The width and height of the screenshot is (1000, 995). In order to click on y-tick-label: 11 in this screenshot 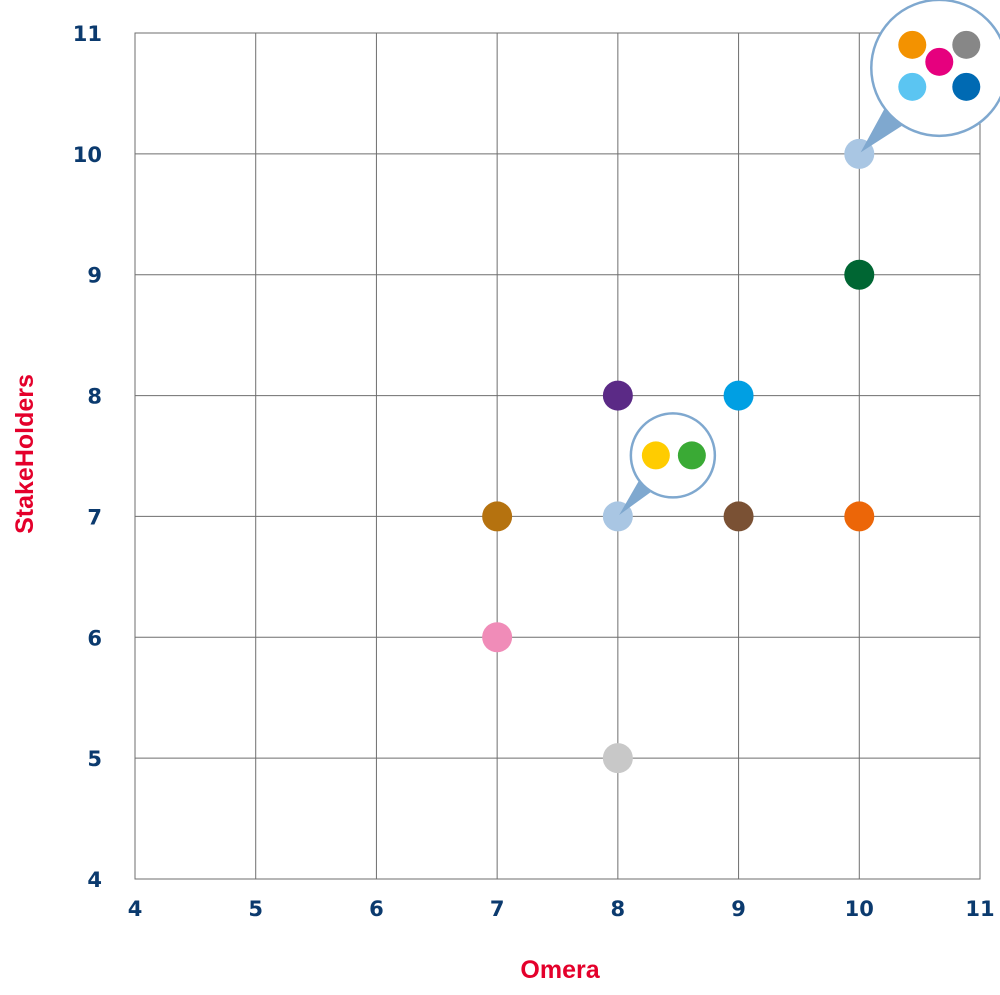, I will do `click(87, 34)`.